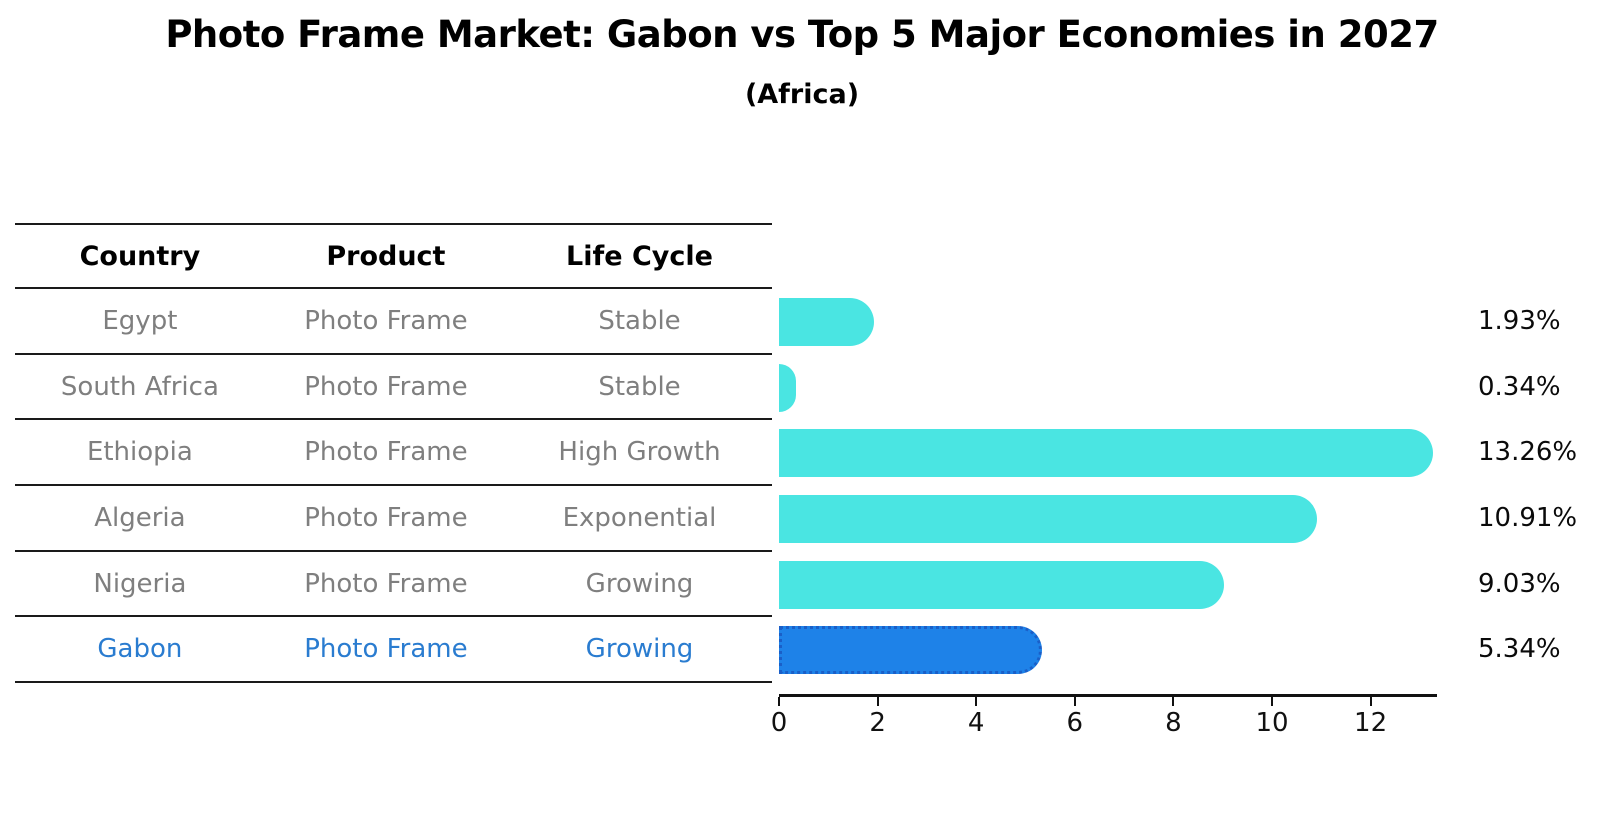  Describe the element at coordinates (140, 649) in the screenshot. I see `country-cell: Gabon` at that location.